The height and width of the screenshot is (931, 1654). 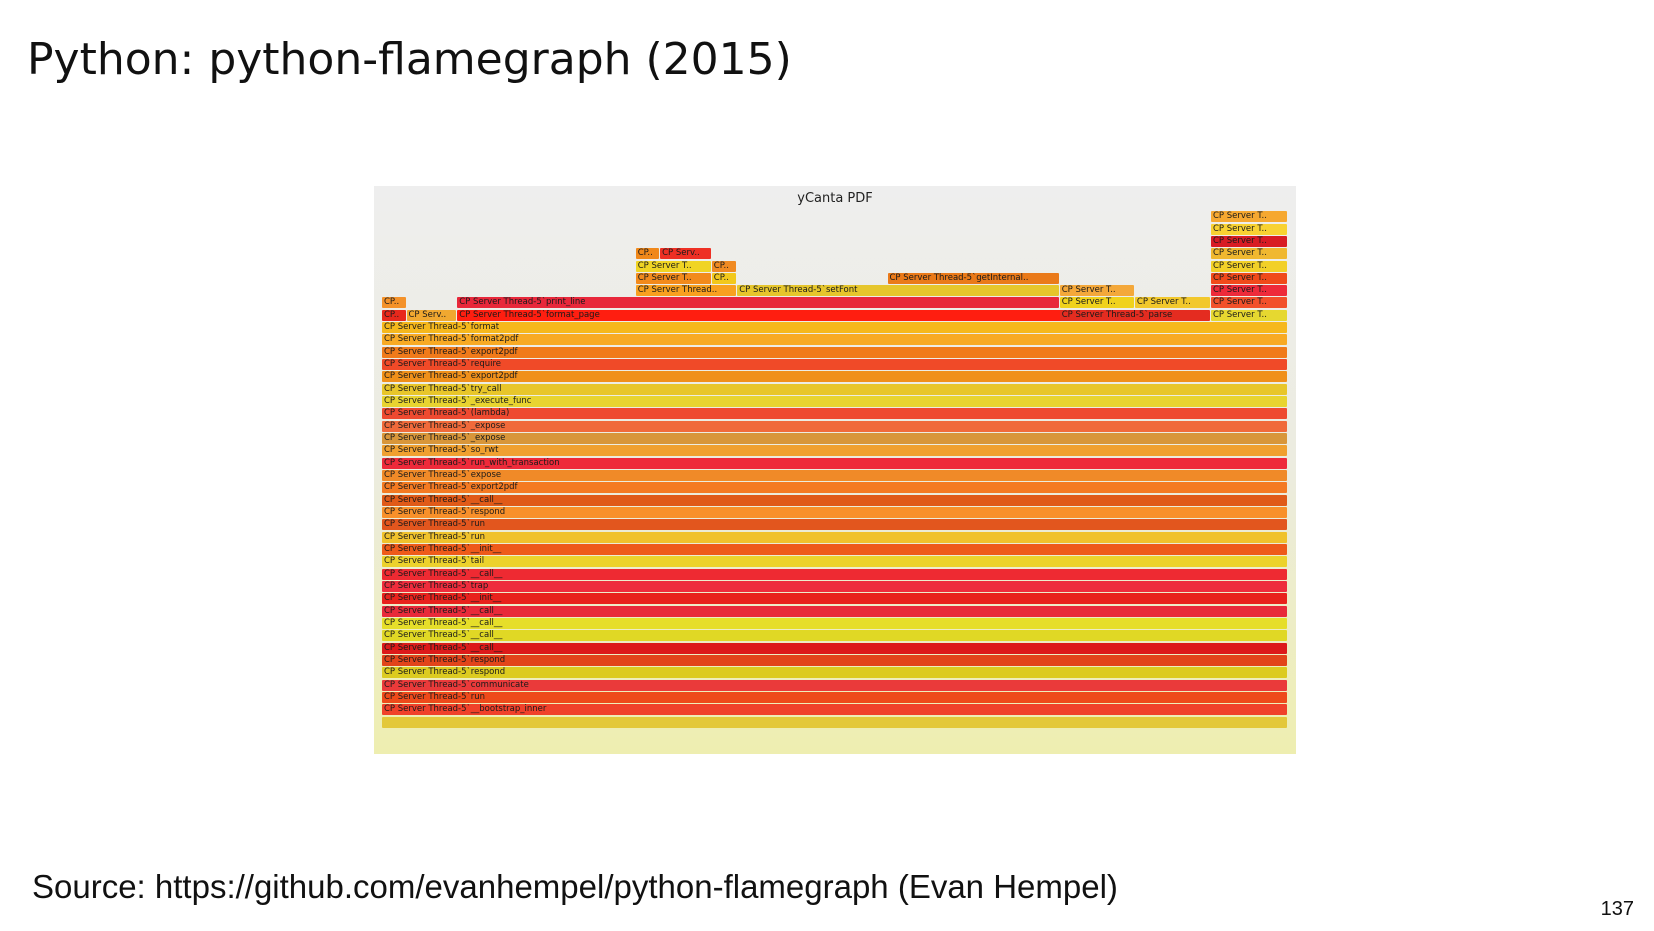 I want to click on flame-frame: CP Server Thread-5`(lambda), so click(x=834, y=414).